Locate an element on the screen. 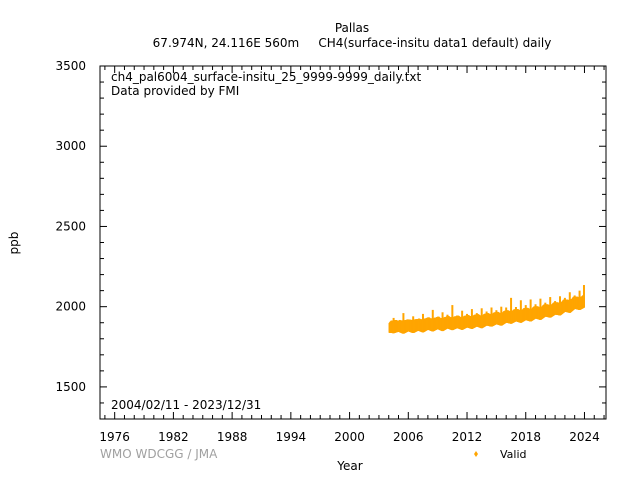 This screenshot has width=640, height=480. x-tick-label: 2024 is located at coordinates (584, 437).